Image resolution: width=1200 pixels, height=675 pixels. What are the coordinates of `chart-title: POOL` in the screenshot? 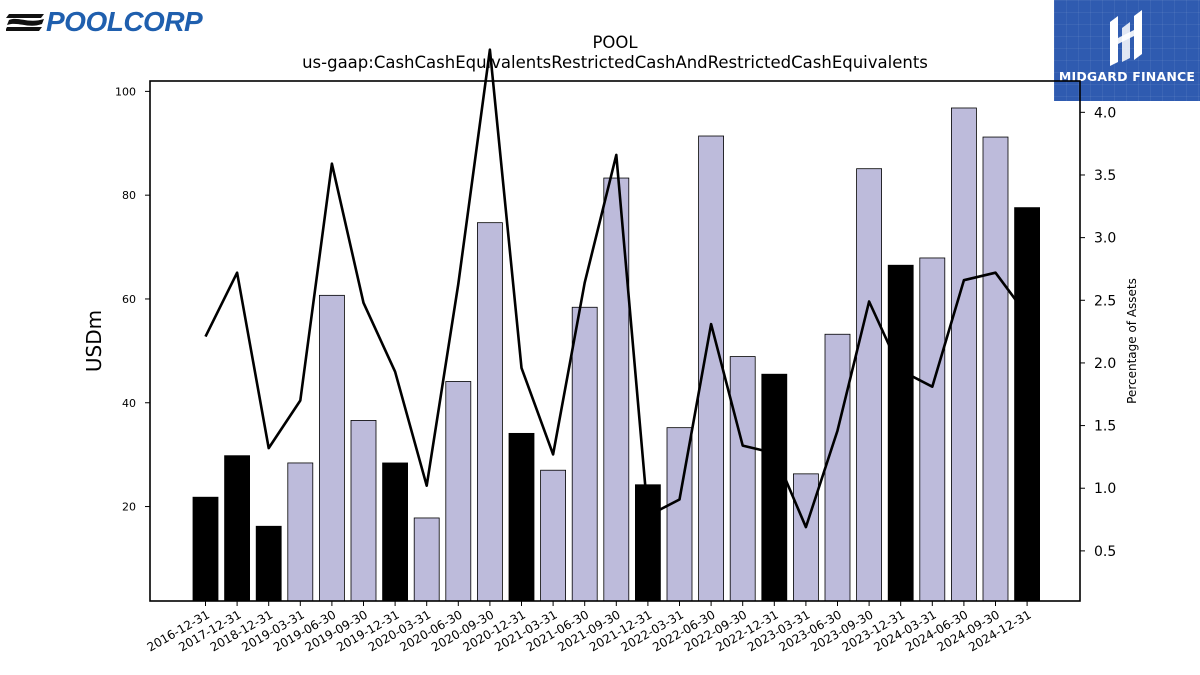 It's located at (615, 42).